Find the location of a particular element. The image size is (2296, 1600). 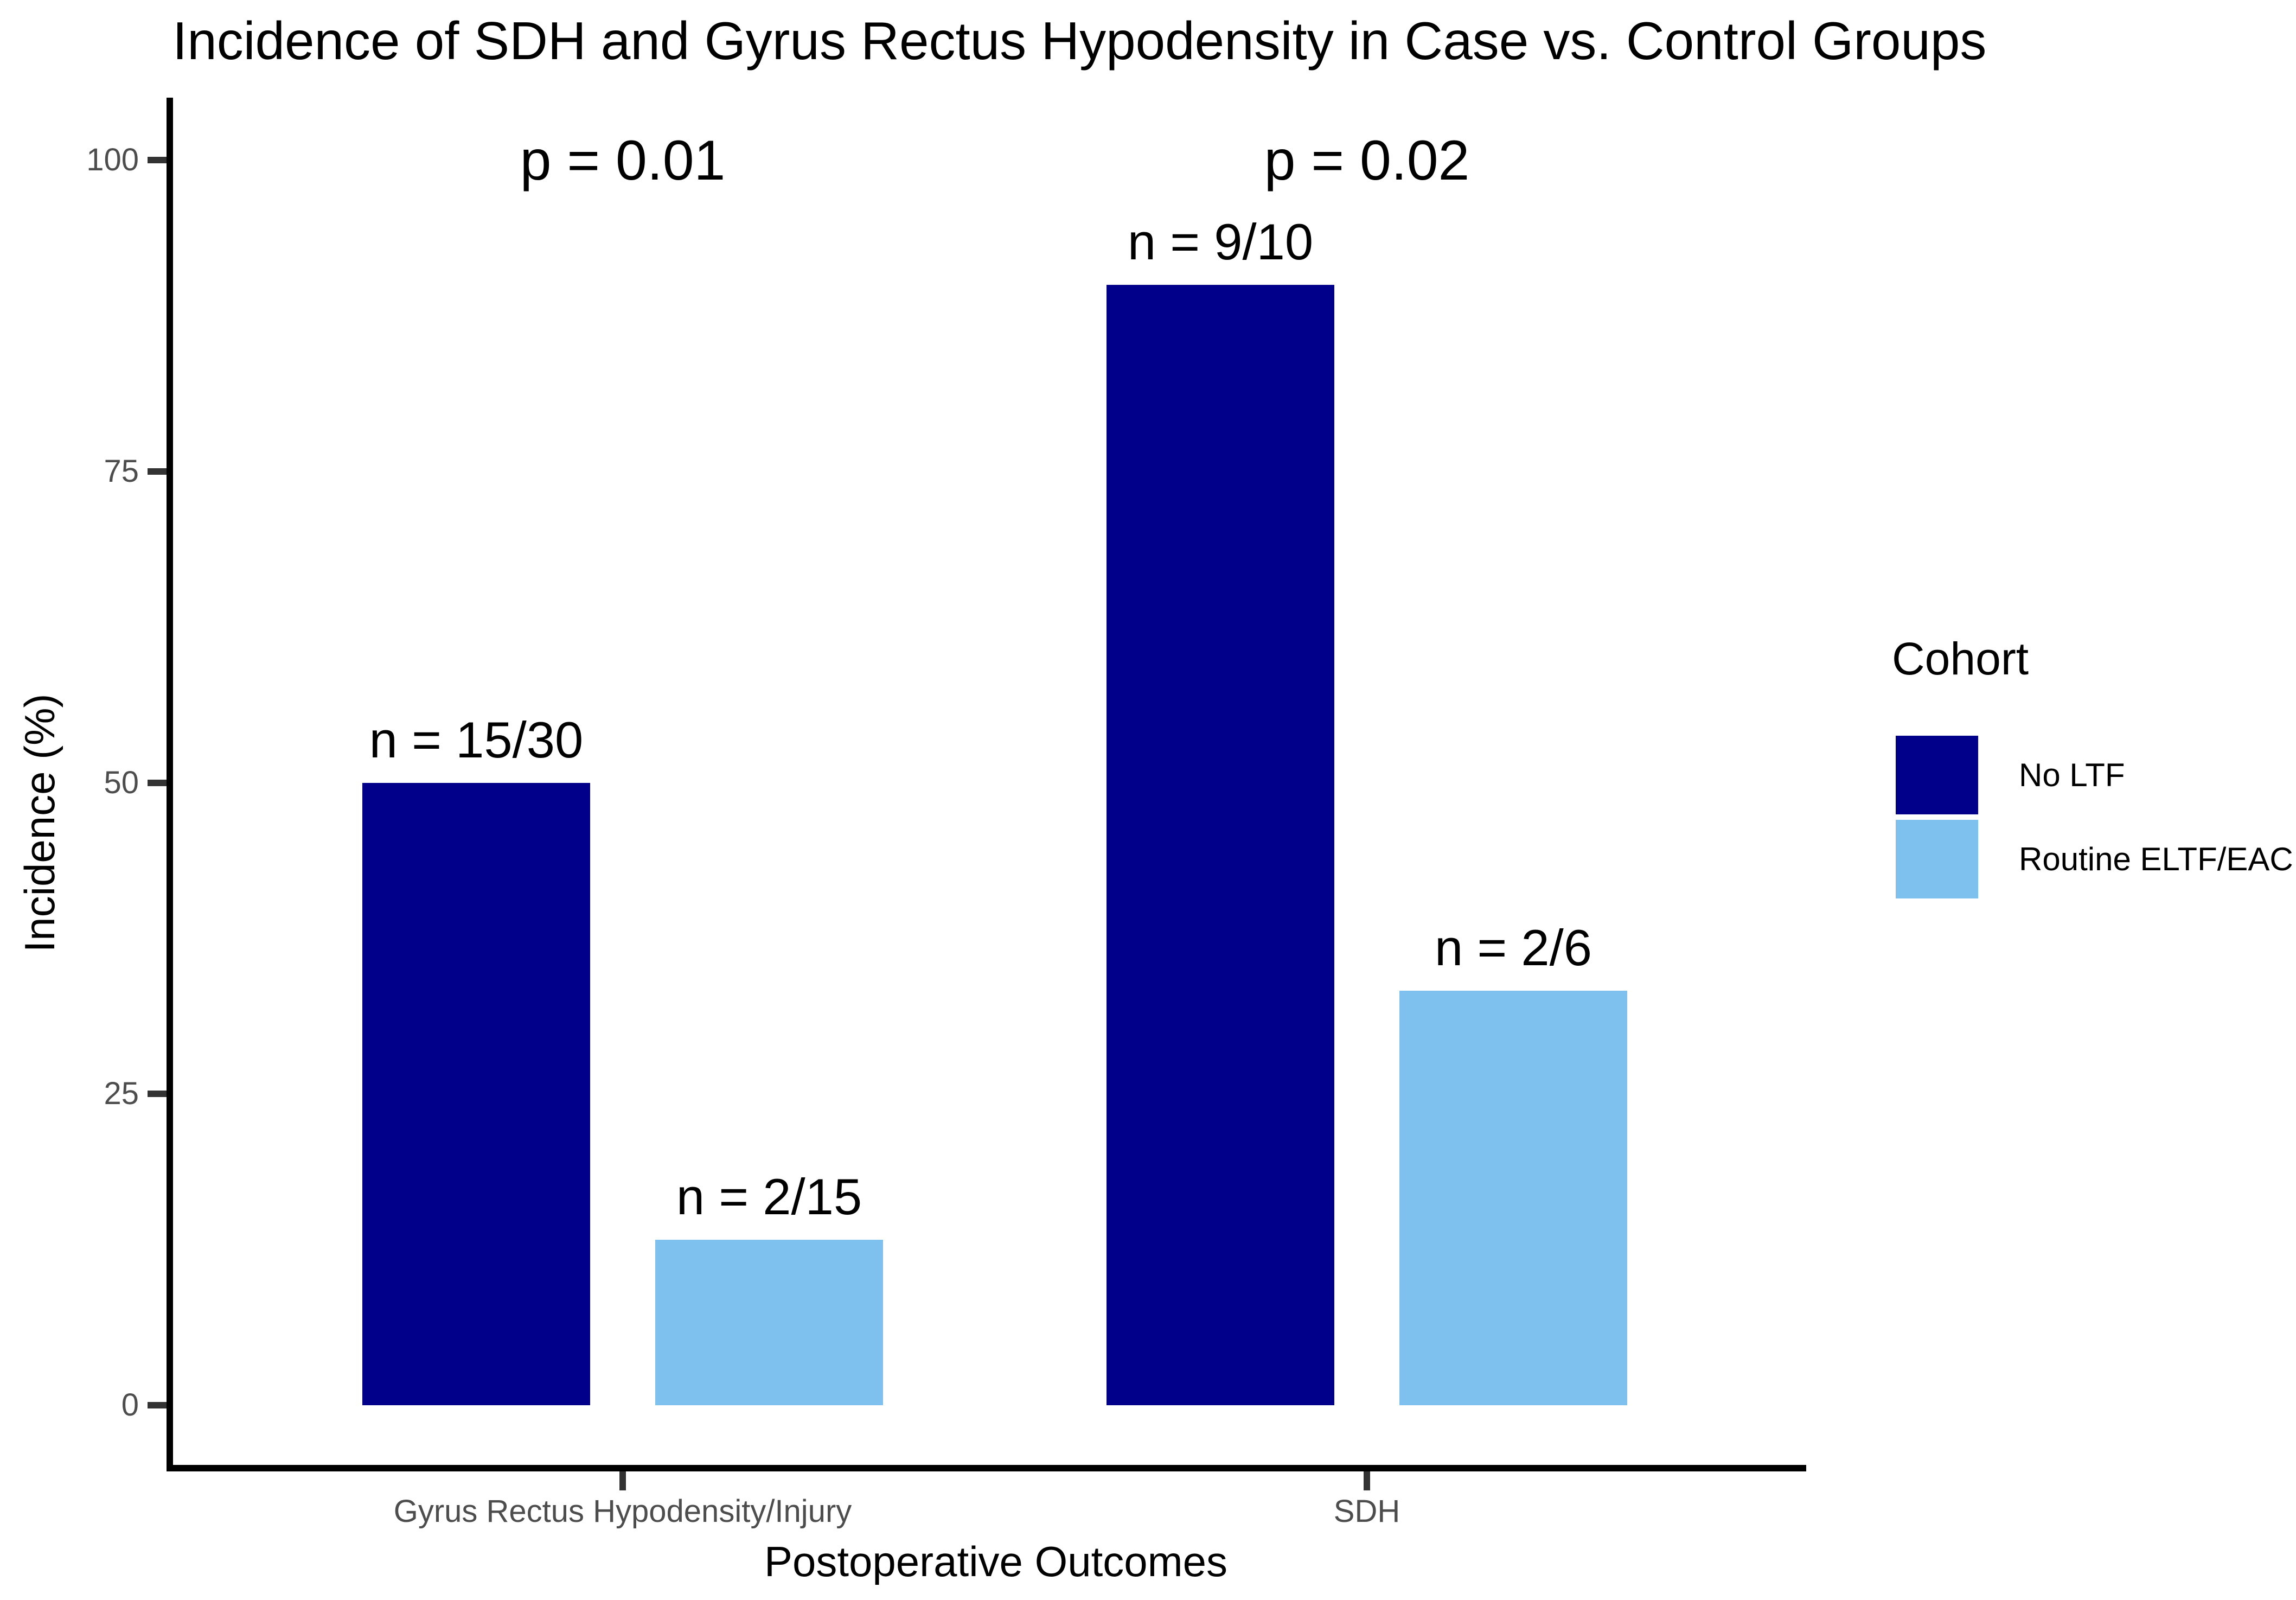

p-value-annotation: p = 0.02 is located at coordinates (1367, 160).